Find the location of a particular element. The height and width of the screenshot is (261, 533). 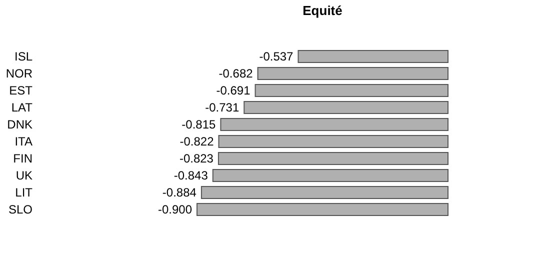

data-label: -0.537 is located at coordinates (276, 57).